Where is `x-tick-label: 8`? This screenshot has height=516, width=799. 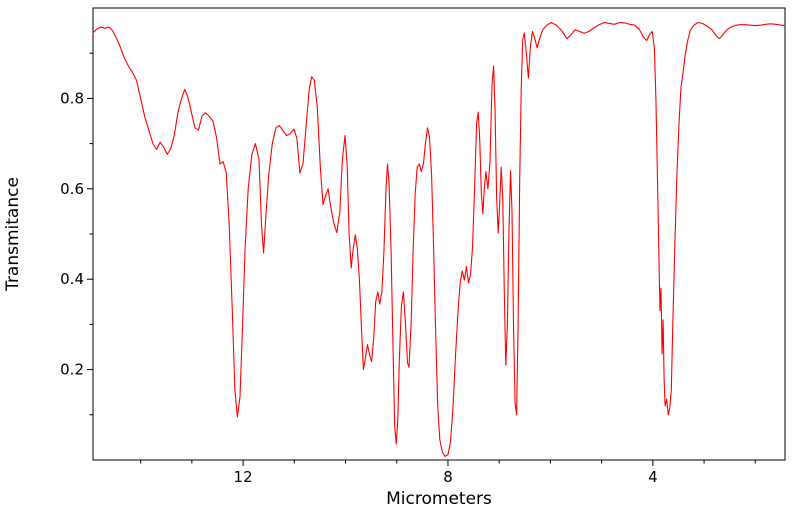
x-tick-label: 8 is located at coordinates (448, 477).